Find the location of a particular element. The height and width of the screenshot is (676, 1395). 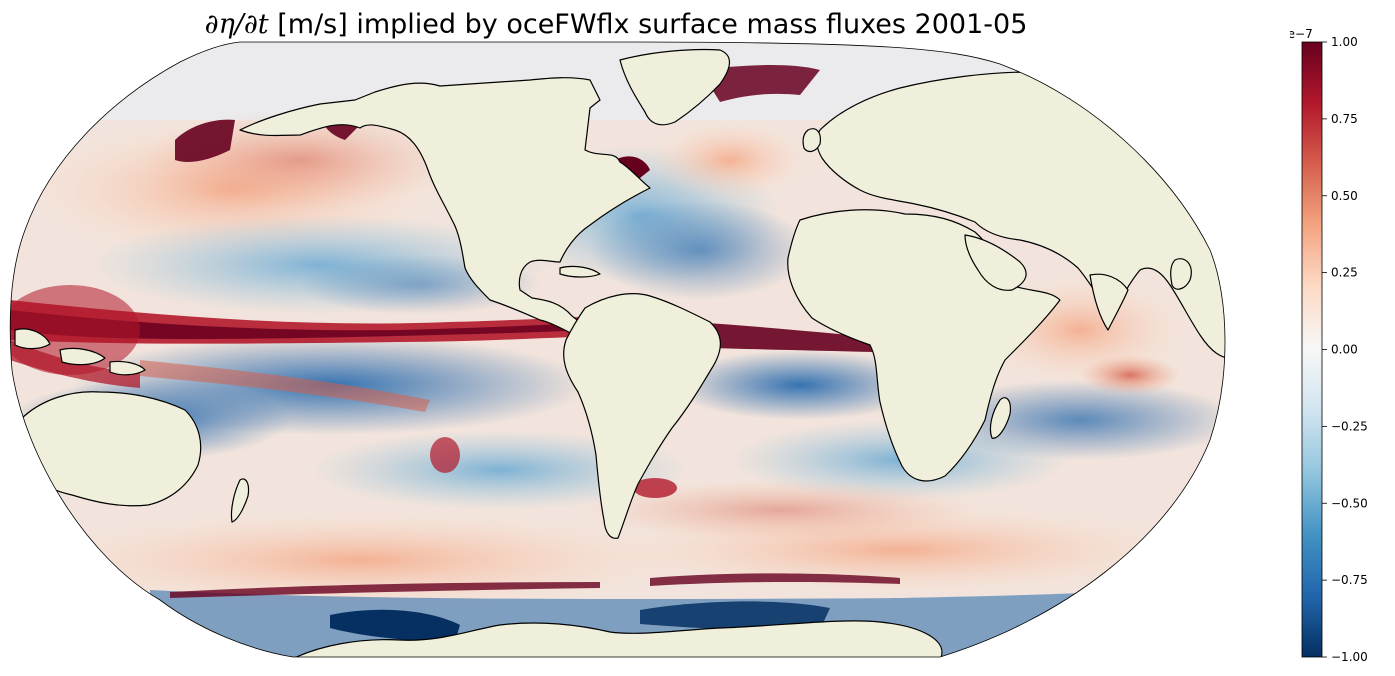

colorbar-tick-label: 0.00 is located at coordinates (1344, 350).